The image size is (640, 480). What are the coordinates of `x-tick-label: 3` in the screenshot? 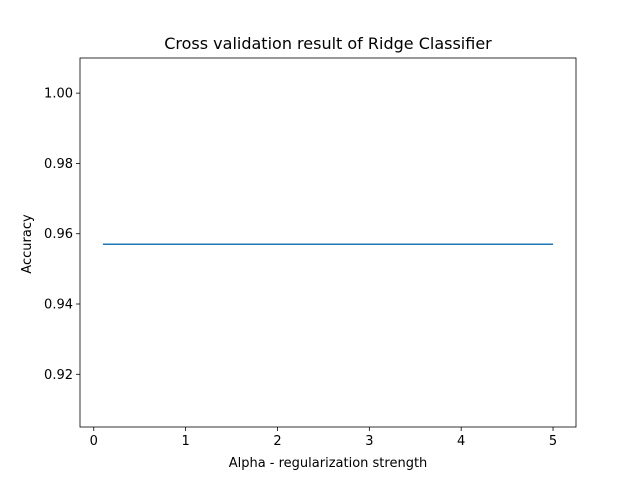 It's located at (369, 441).